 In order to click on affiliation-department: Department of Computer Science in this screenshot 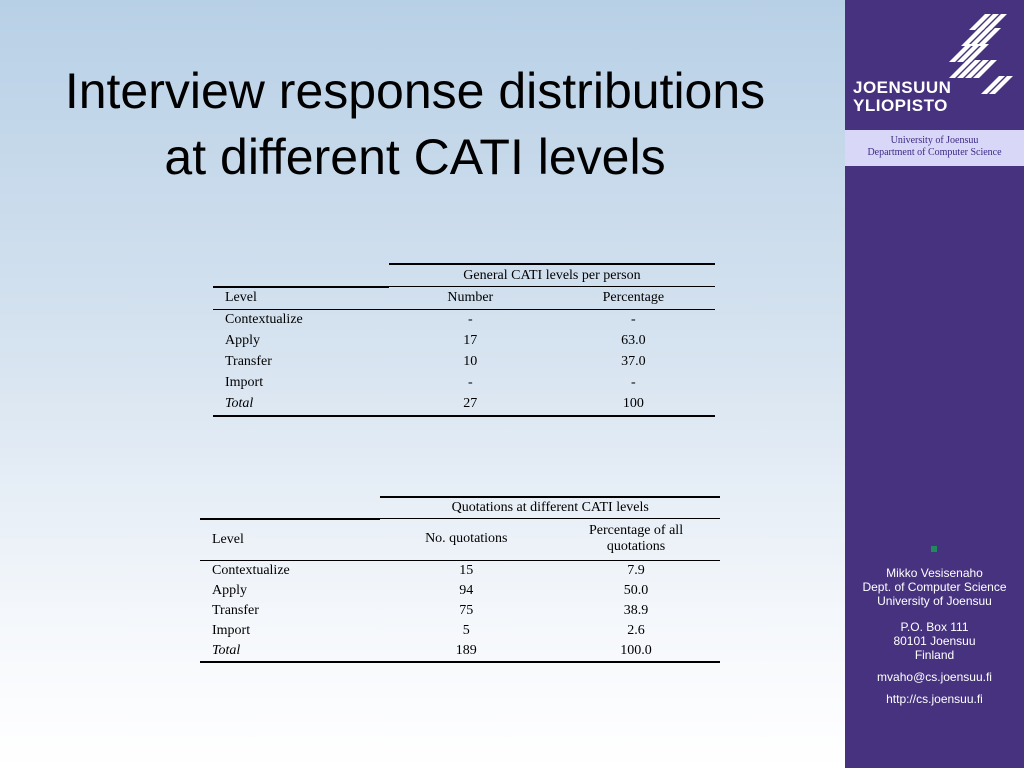, I will do `click(934, 152)`.